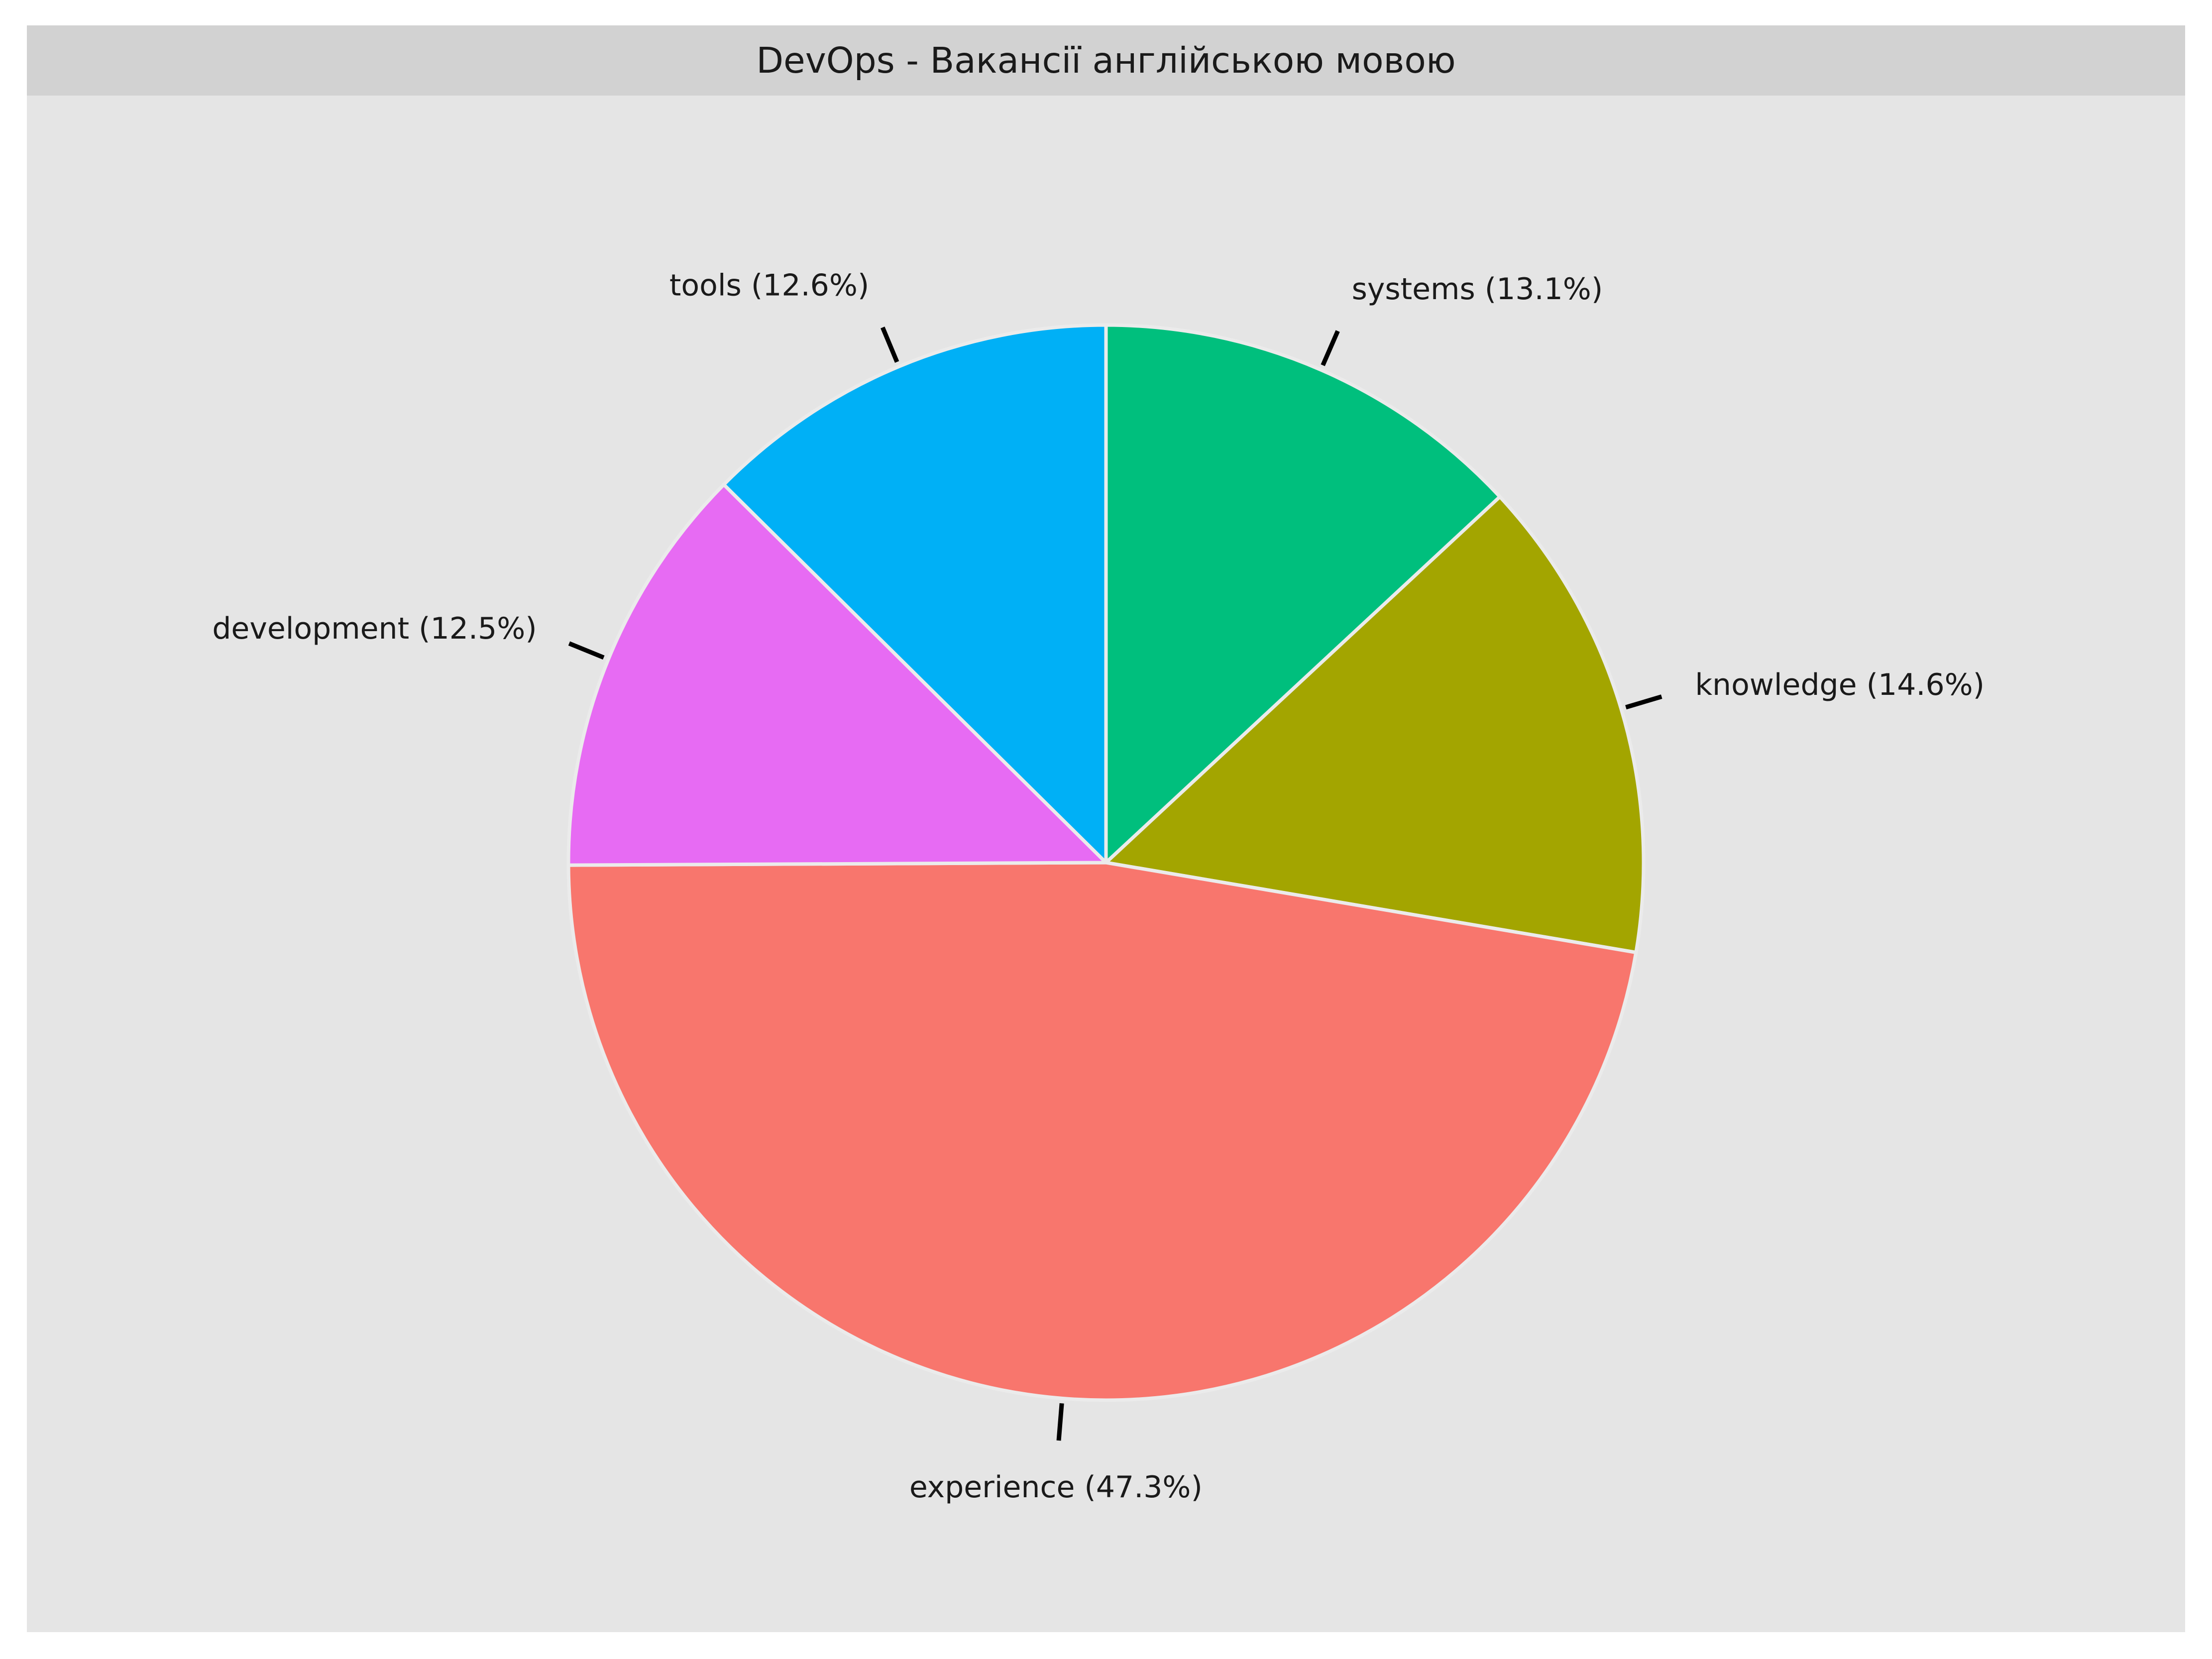  What do you see at coordinates (837, 675) in the screenshot?
I see `pie-slice-development` at bounding box center [837, 675].